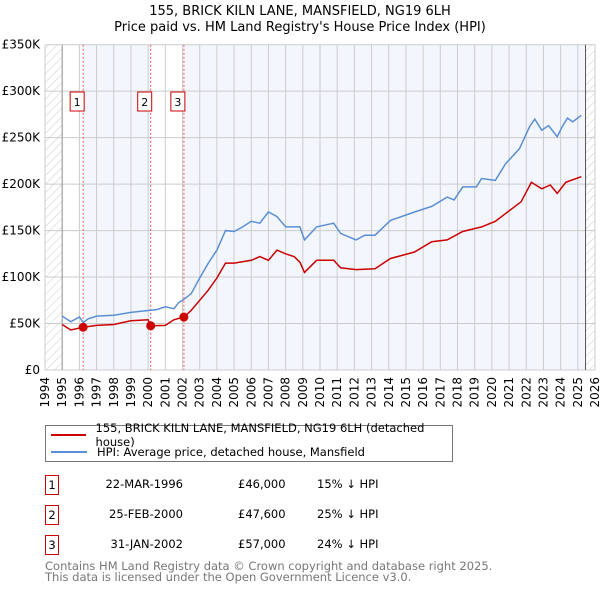  What do you see at coordinates (337, 392) in the screenshot?
I see `x-tick-label: 2011` at bounding box center [337, 392].